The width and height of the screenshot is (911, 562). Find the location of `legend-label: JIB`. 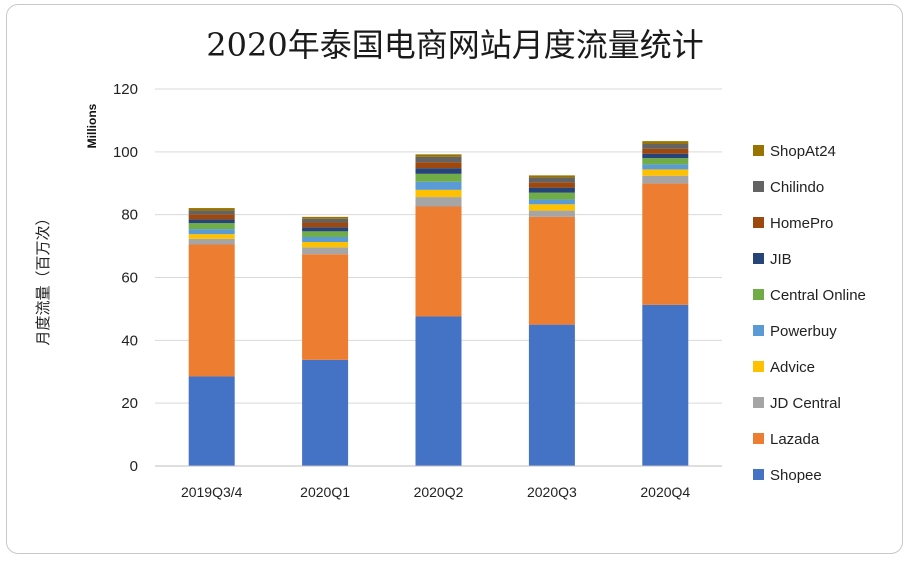

legend-label: JIB is located at coordinates (781, 259).